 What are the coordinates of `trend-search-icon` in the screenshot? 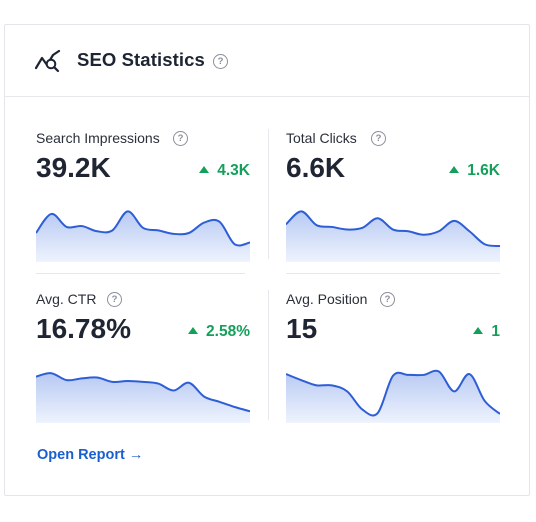 It's located at (48, 61).